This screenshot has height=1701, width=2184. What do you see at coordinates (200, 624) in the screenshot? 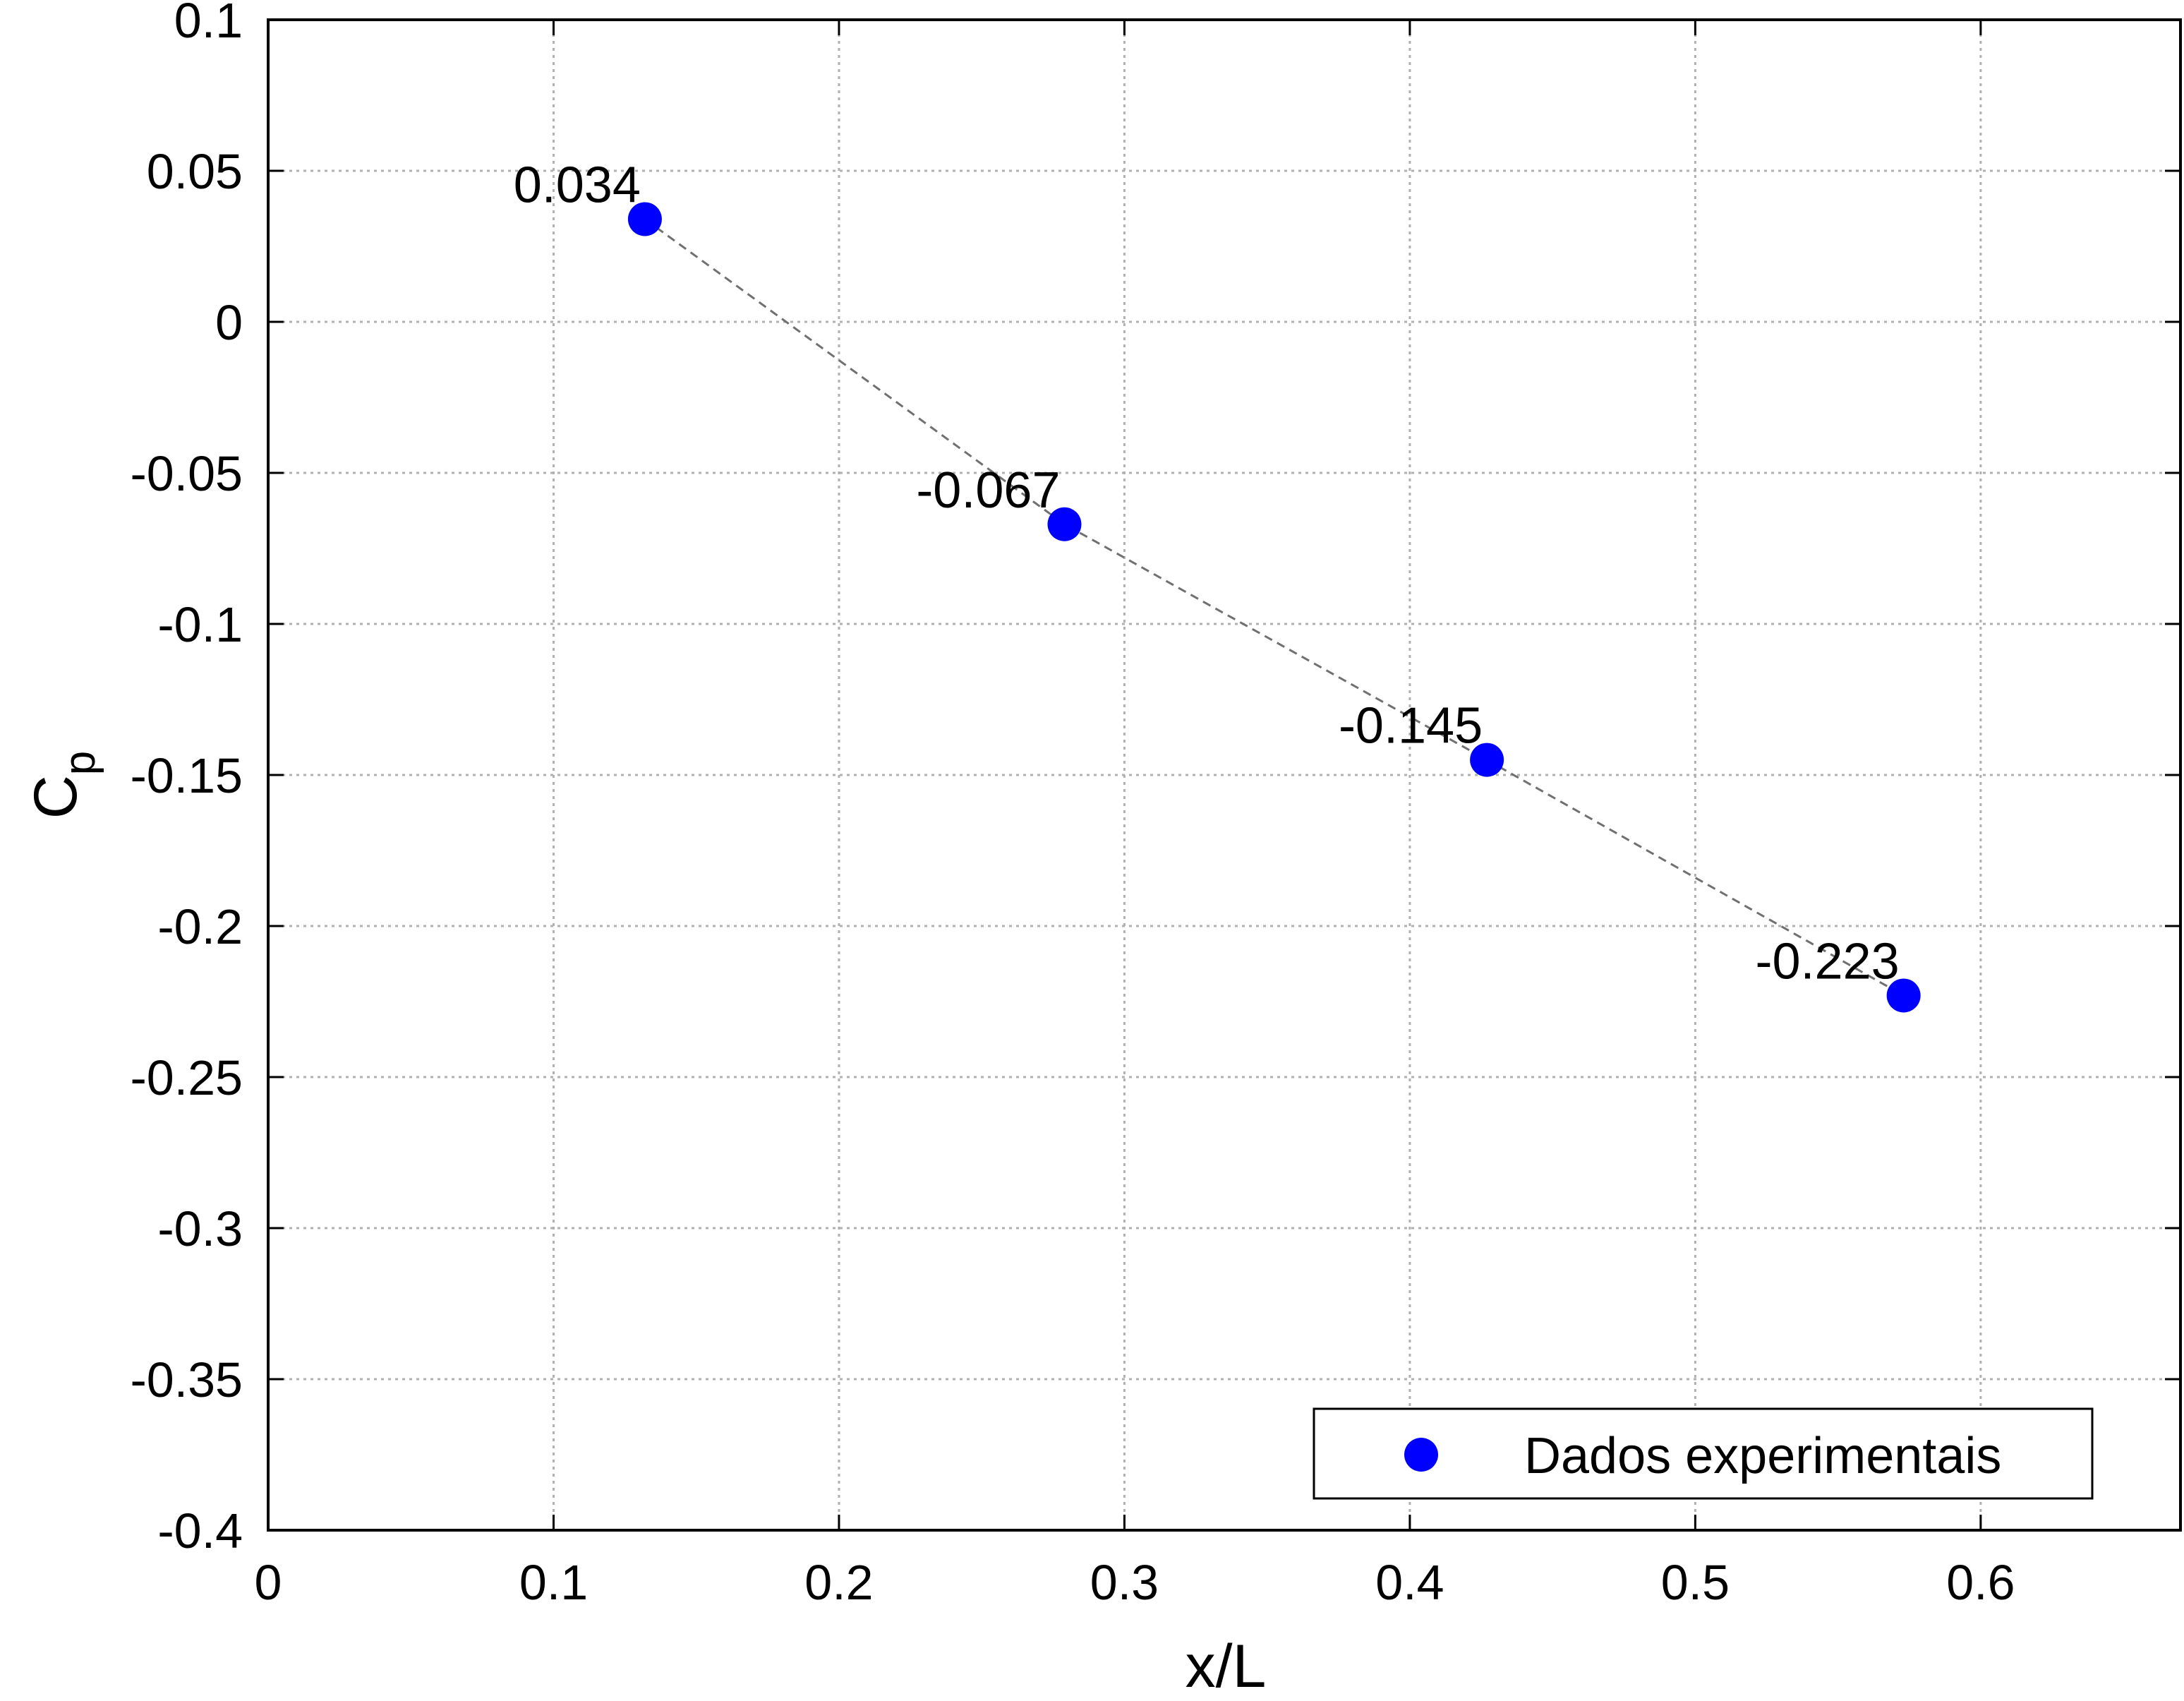
I see `y-tick-label: -0.1` at bounding box center [200, 624].